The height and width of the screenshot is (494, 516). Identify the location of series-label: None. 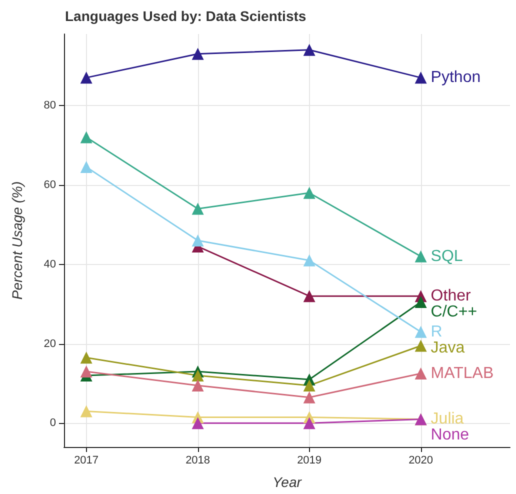
(450, 435).